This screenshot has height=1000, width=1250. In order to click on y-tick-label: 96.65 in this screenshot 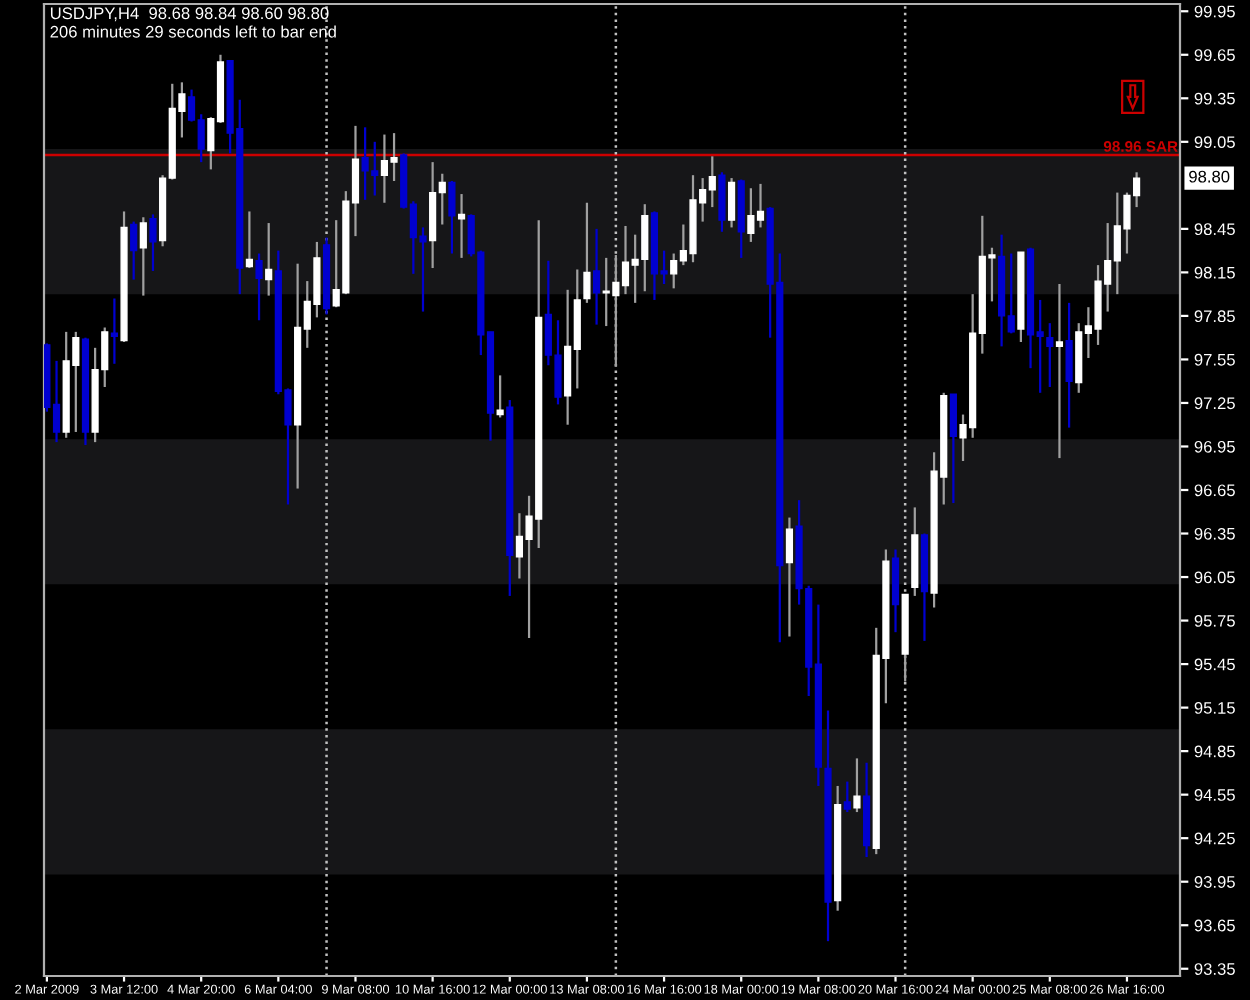, I will do `click(1214, 490)`.